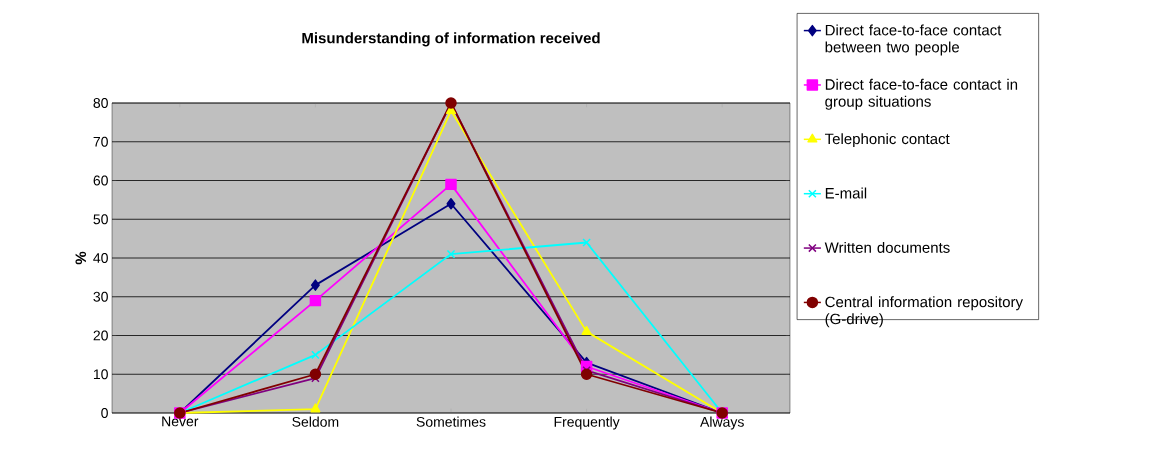 Image resolution: width=1175 pixels, height=461 pixels. What do you see at coordinates (451, 39) in the screenshot?
I see `chart-title: Misunderstanding of information received` at bounding box center [451, 39].